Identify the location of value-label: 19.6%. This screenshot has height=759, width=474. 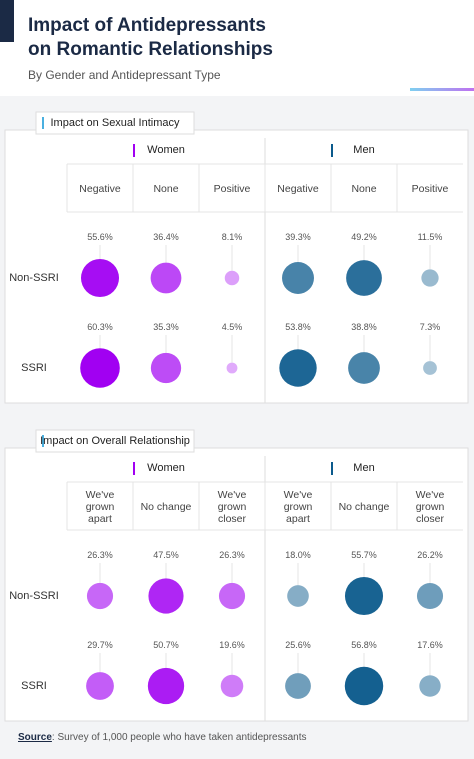
(232, 645).